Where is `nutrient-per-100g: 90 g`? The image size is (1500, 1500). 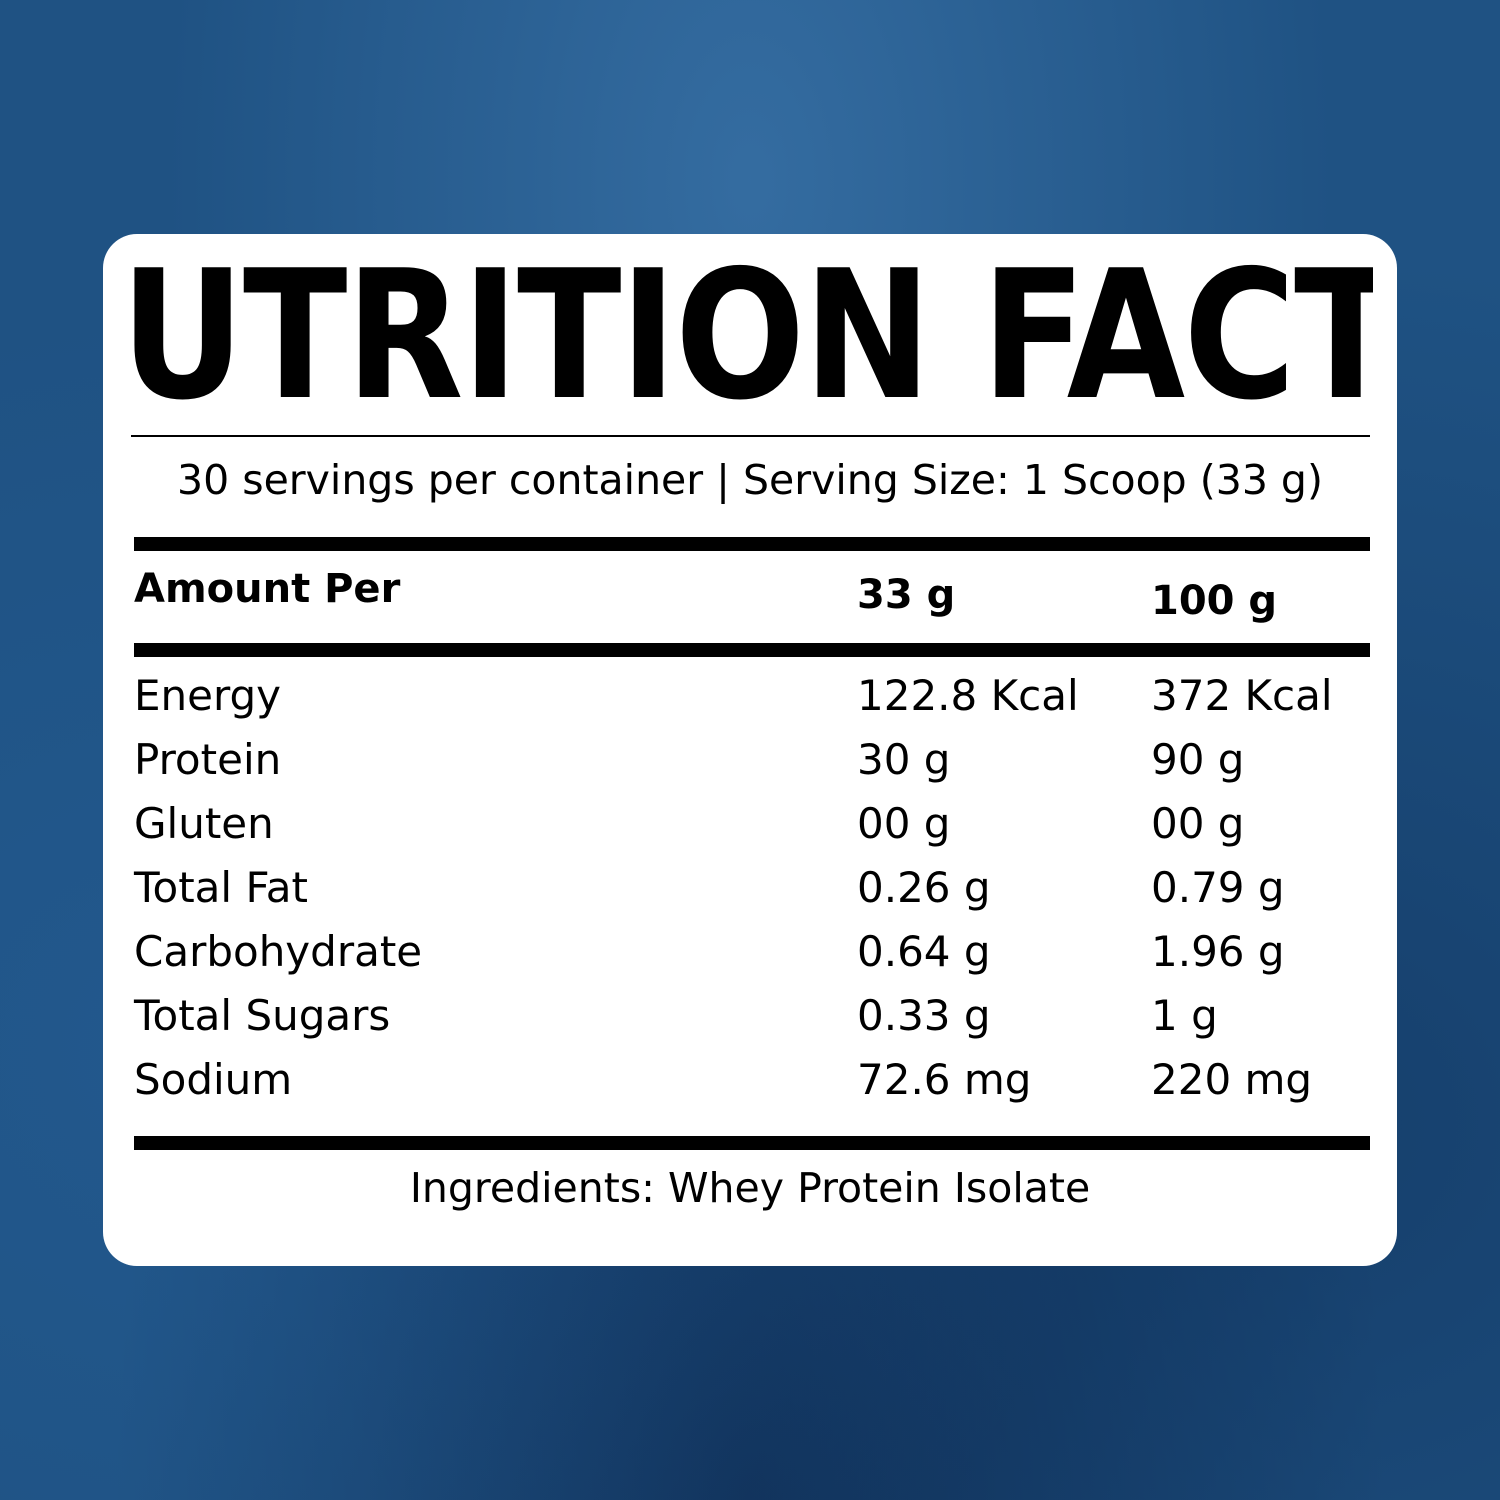 nutrient-per-100g: 90 g is located at coordinates (1198, 759).